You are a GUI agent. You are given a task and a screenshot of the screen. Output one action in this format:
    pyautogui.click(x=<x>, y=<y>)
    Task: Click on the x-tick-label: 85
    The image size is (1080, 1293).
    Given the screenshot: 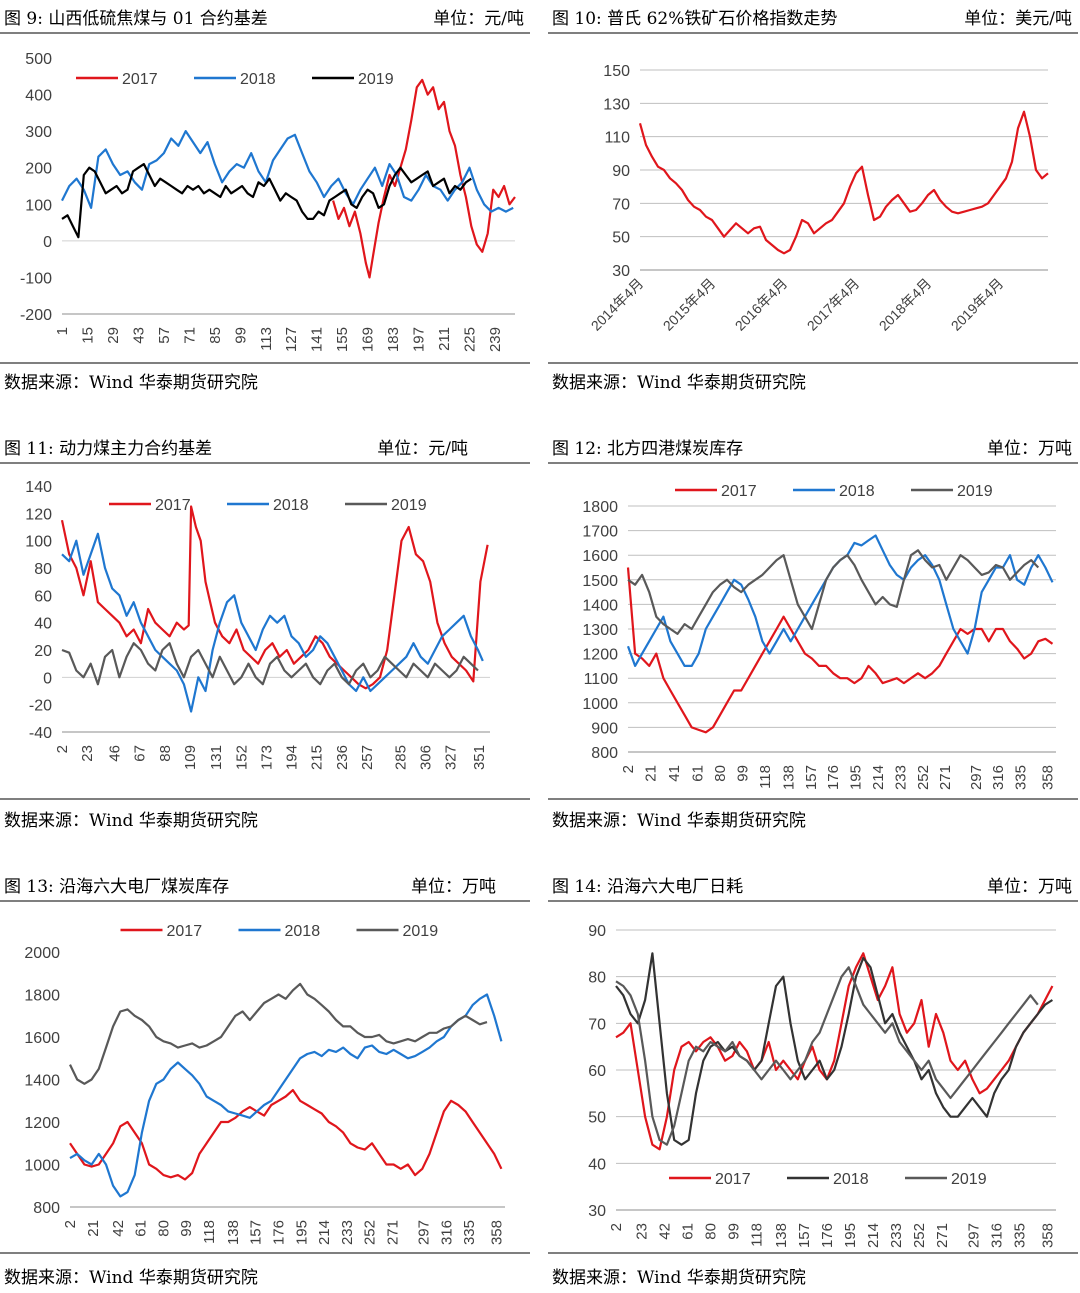 What is the action you would take?
    pyautogui.click(x=215, y=335)
    